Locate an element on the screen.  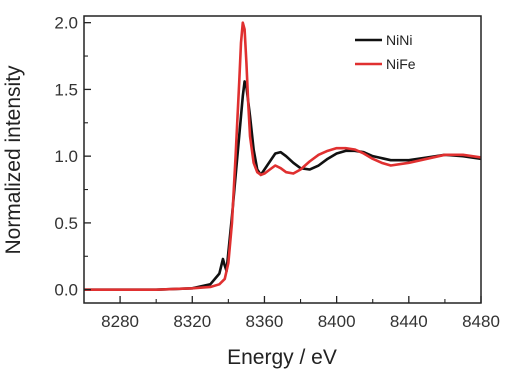
y-tick-label: 1.5 is located at coordinates (66, 89).